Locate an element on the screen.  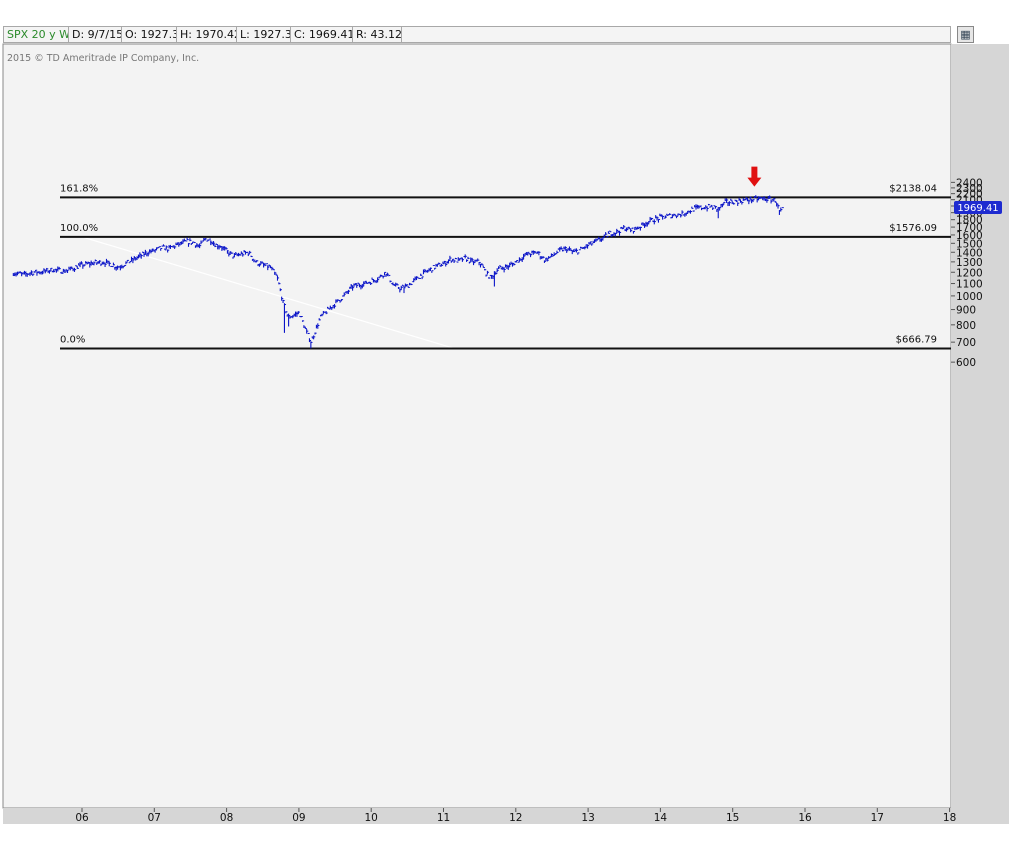
fib-level-label: 0.0% is located at coordinates (72, 339).